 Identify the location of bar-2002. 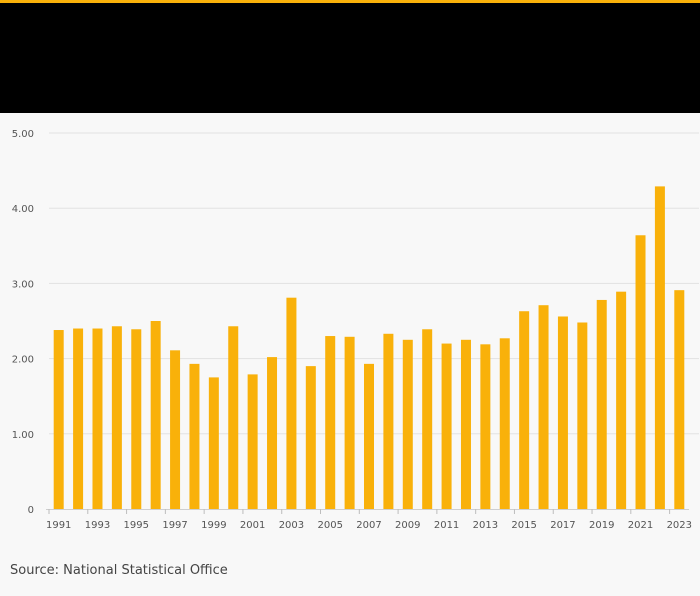
(272, 433).